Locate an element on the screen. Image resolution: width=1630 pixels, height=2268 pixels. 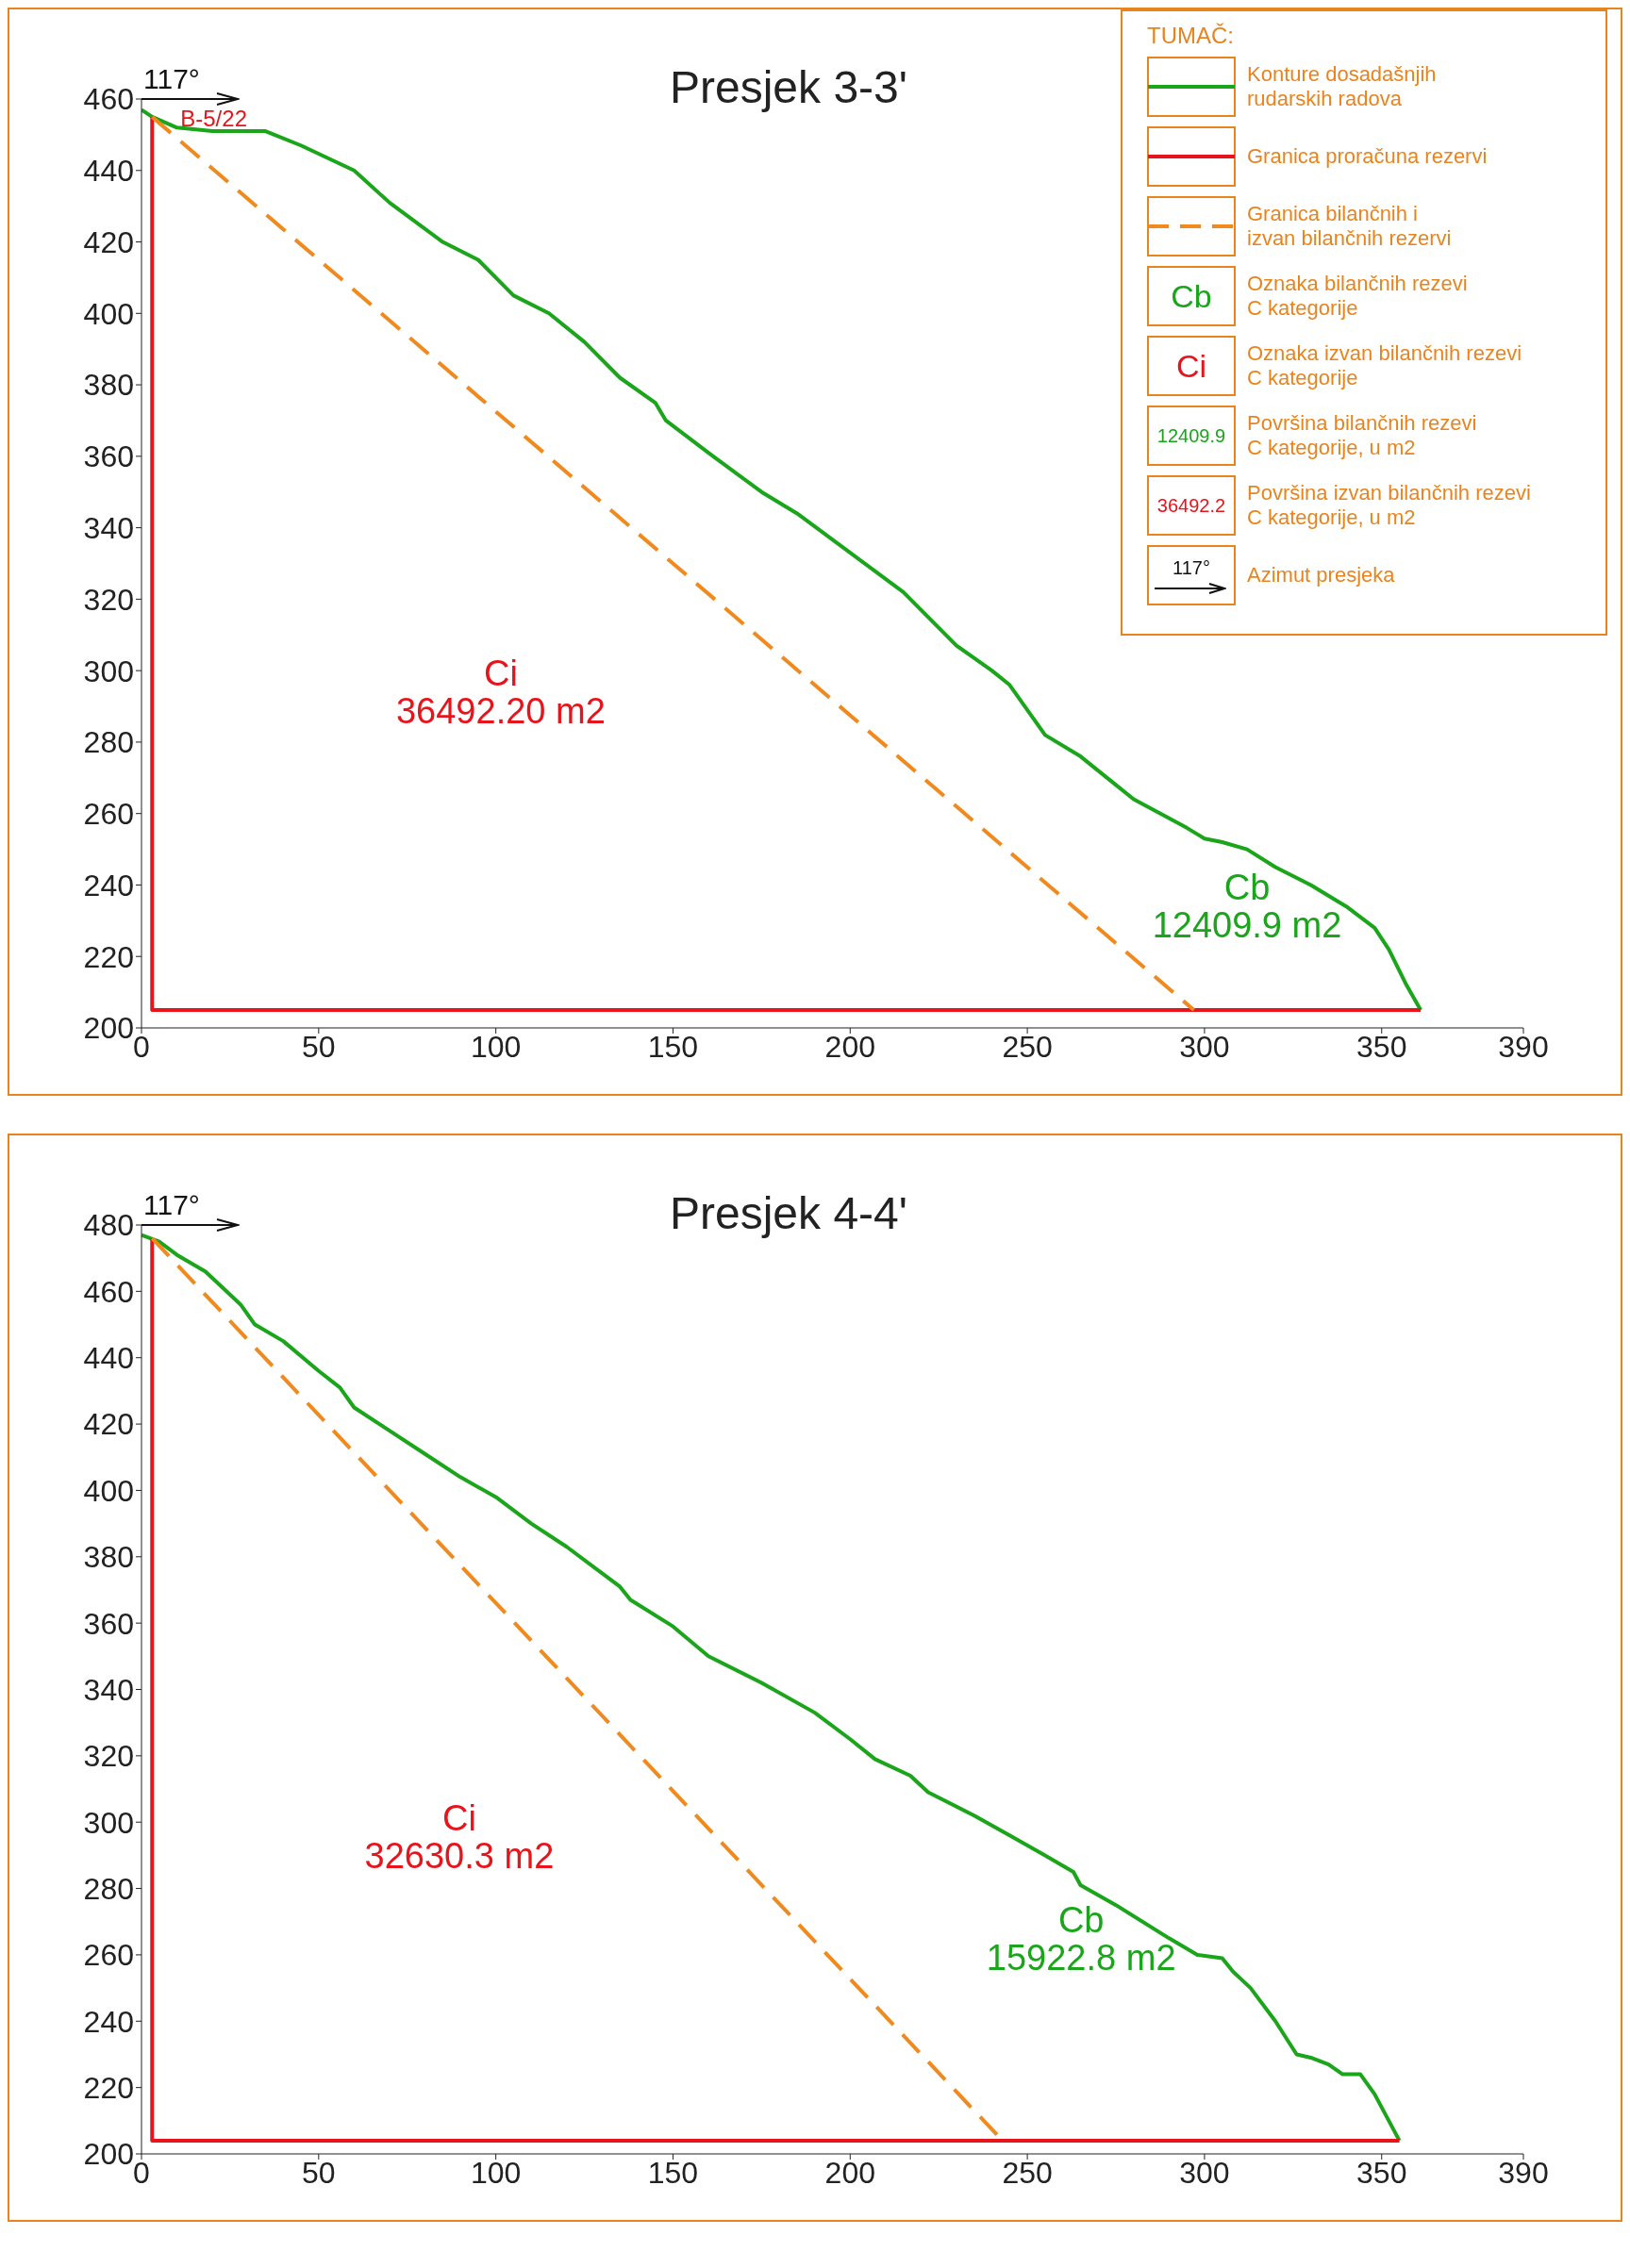
annotation: Azimut presjeka is located at coordinates (1321, 575).